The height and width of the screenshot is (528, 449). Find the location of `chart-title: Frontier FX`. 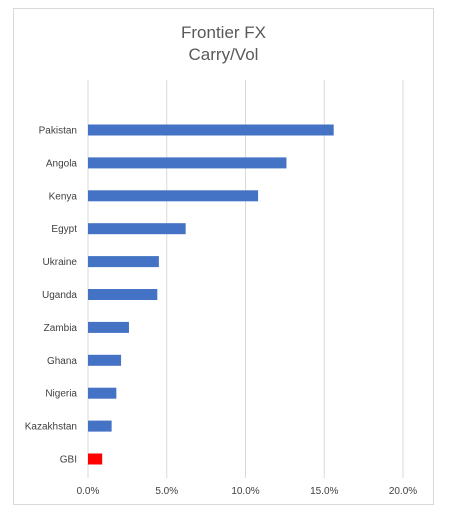

chart-title: Frontier FX is located at coordinates (223, 32).